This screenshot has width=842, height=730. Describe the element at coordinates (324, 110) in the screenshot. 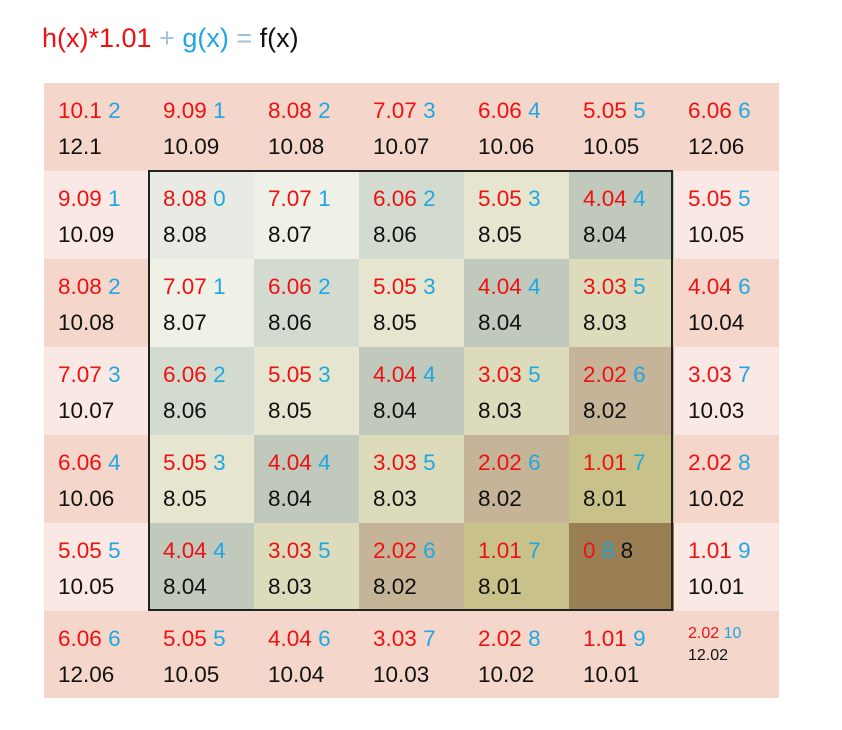

I see `cell-g-value: 2` at that location.